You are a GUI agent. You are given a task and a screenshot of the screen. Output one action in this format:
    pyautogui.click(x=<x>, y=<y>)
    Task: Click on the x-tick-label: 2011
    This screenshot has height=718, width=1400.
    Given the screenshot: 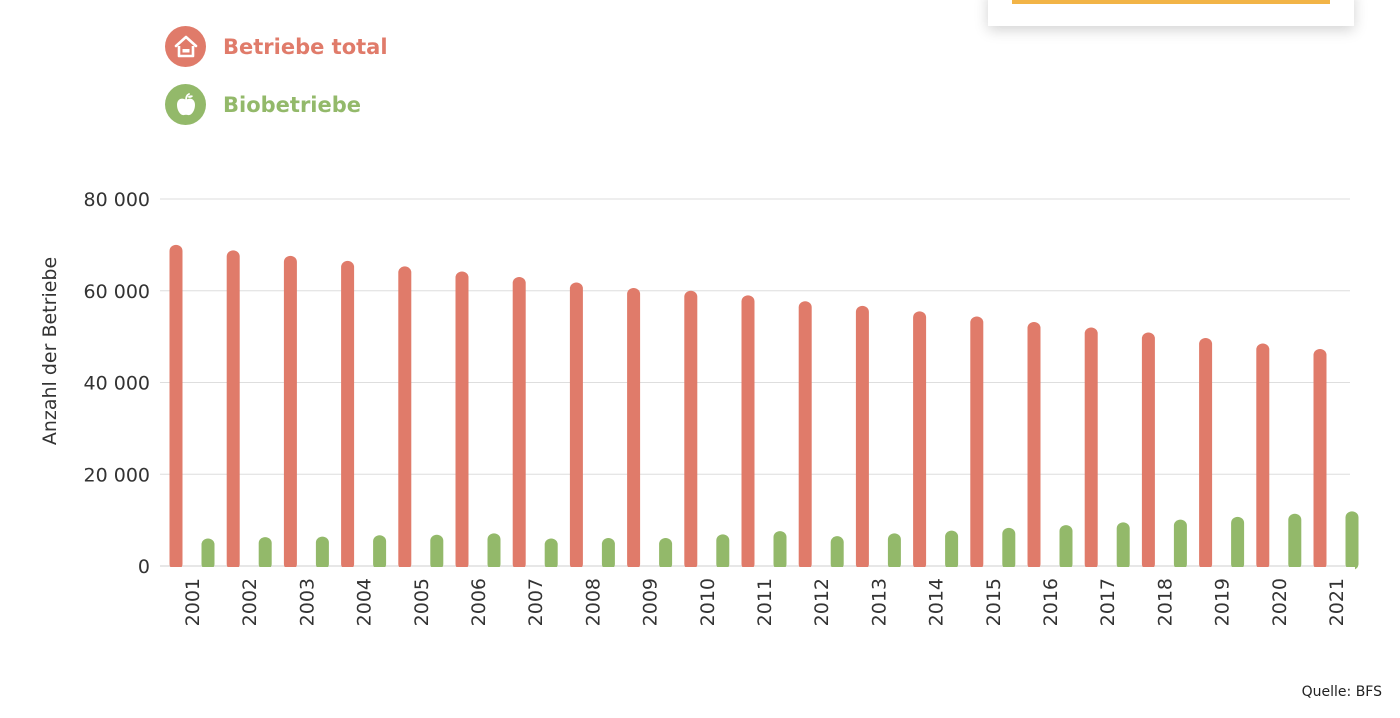 What is the action you would take?
    pyautogui.click(x=765, y=602)
    